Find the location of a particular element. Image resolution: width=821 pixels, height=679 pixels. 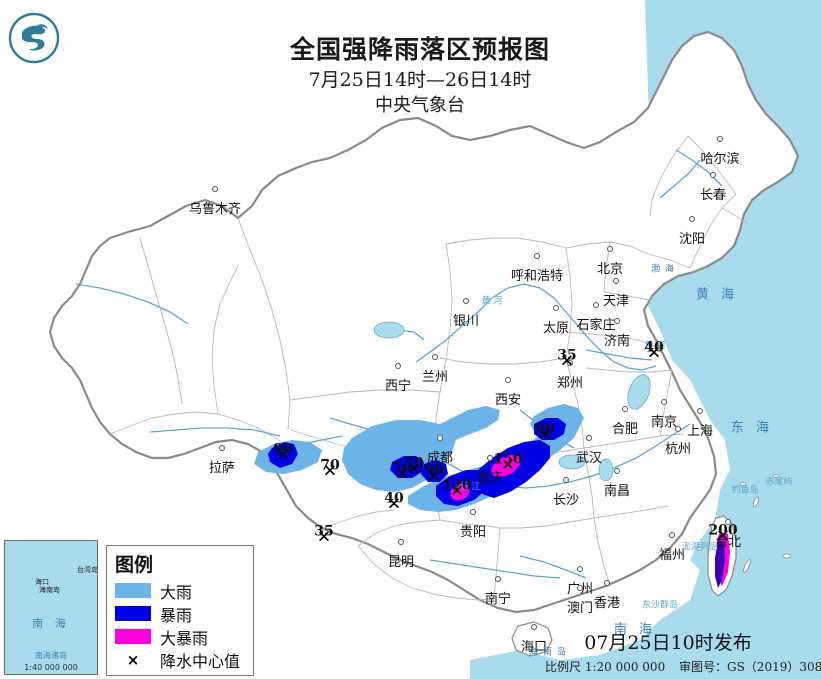

inset-place-label: 海口 is located at coordinates (42, 582).